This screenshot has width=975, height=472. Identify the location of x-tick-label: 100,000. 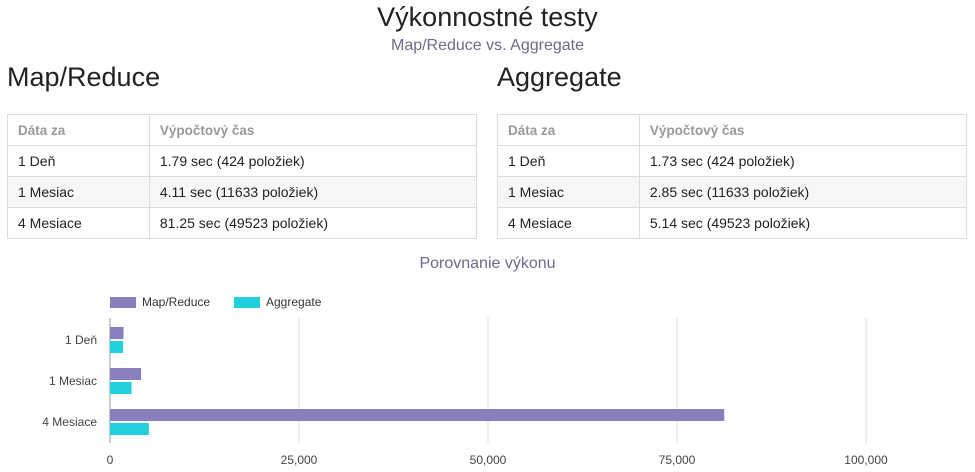
(866, 460).